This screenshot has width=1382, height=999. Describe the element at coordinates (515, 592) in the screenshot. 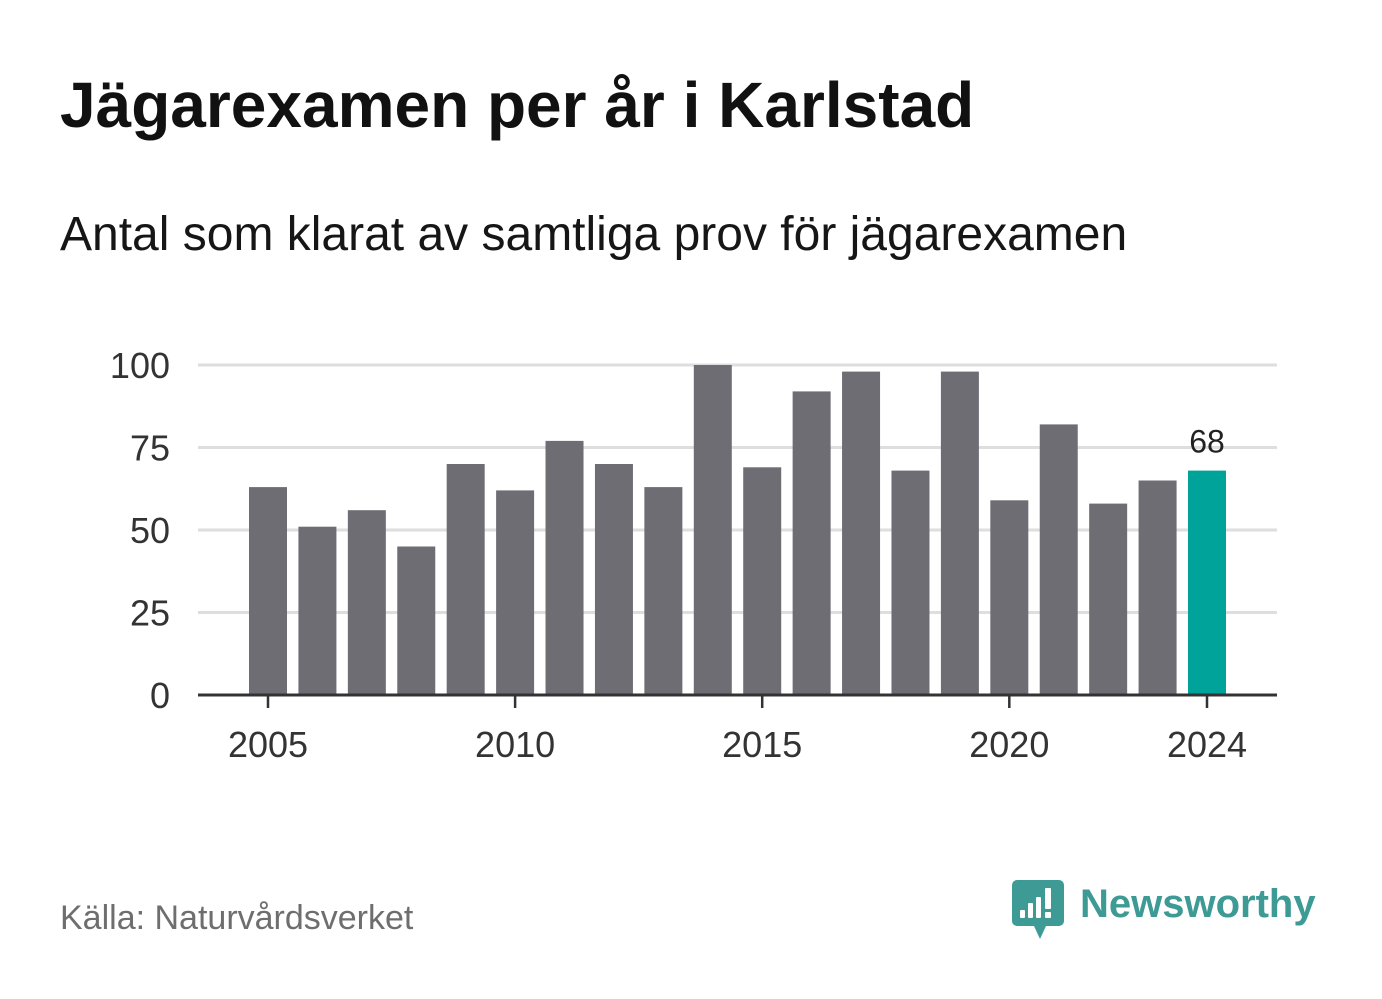

I see `bar-2010` at that location.